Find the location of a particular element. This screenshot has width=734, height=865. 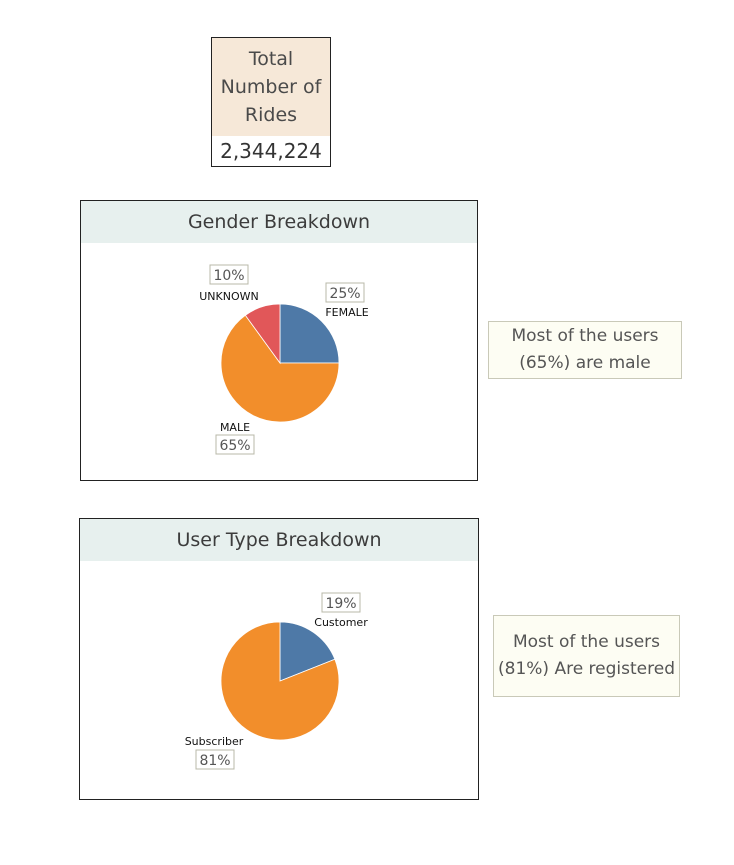

pct-label-unknown: 10% is located at coordinates (229, 274).